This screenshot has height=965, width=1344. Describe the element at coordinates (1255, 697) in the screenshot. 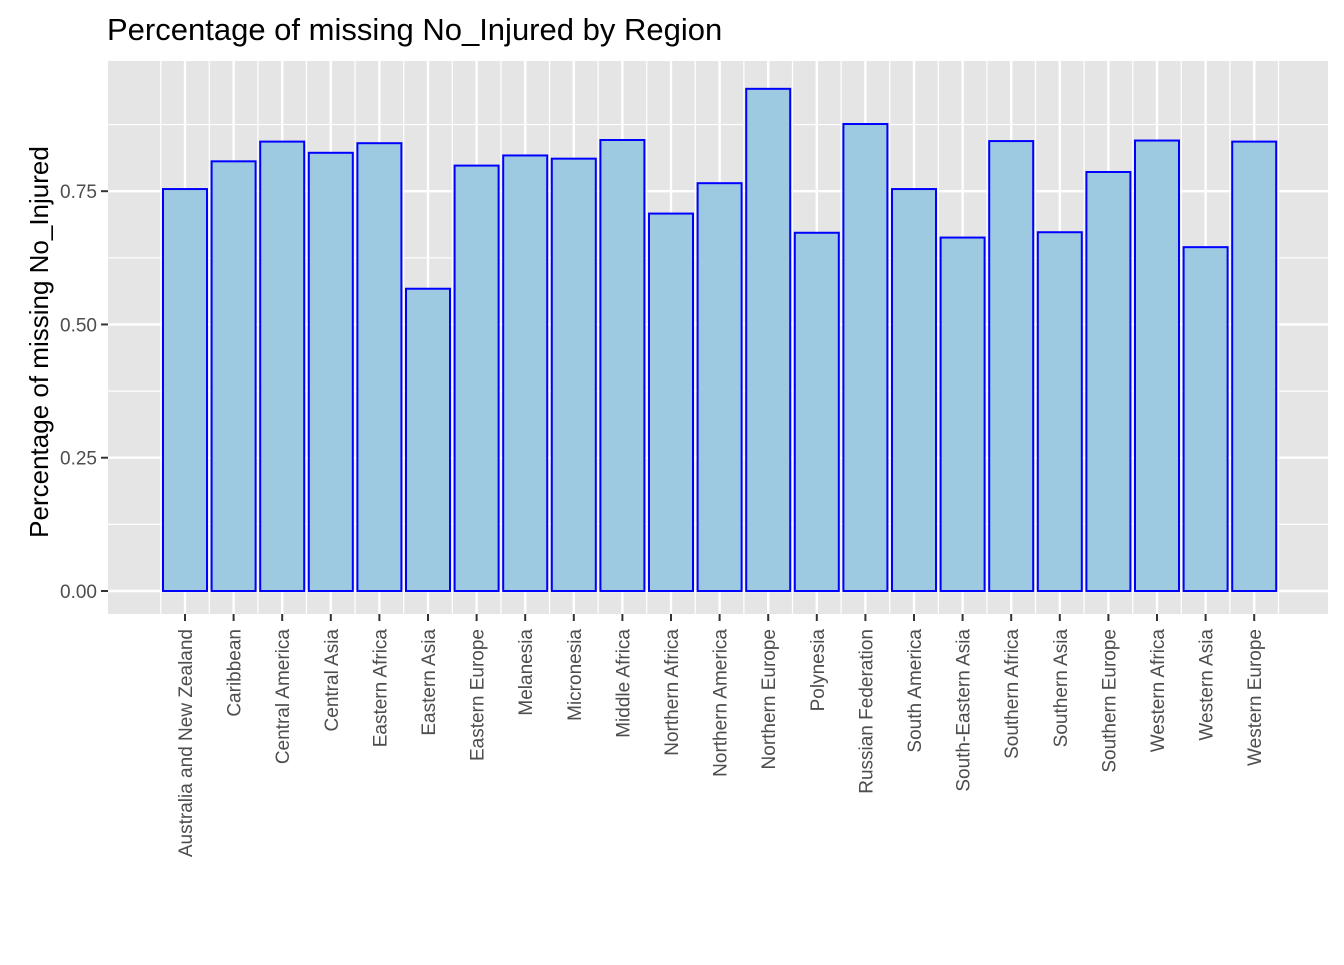

I see `x-tick-label: Western Europe` at that location.